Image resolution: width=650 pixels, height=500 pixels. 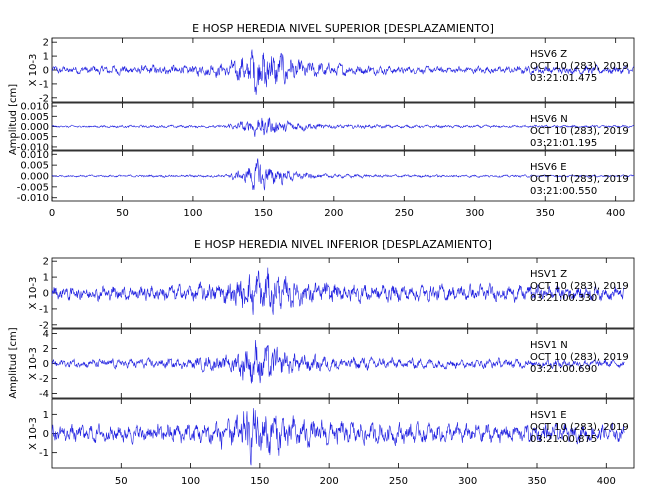 What do you see at coordinates (563, 439) in the screenshot?
I see `time-label: 03:21:00.875` at bounding box center [563, 439].